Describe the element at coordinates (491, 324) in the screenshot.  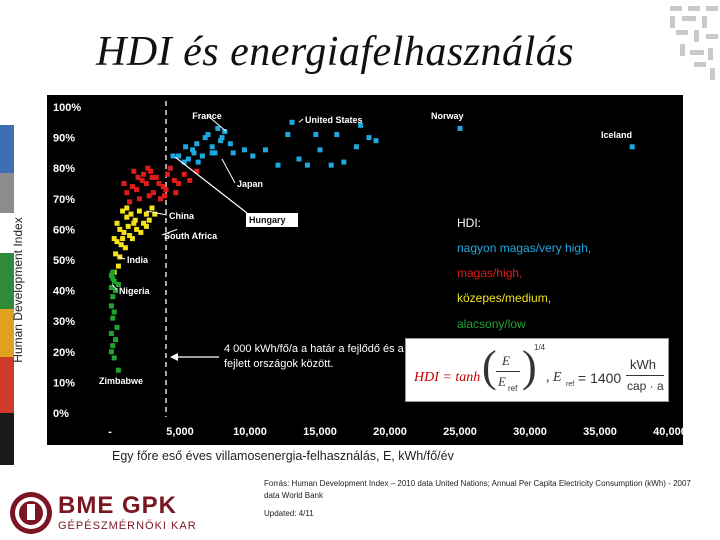
I see `legend-low: alacsony/low` at that location.